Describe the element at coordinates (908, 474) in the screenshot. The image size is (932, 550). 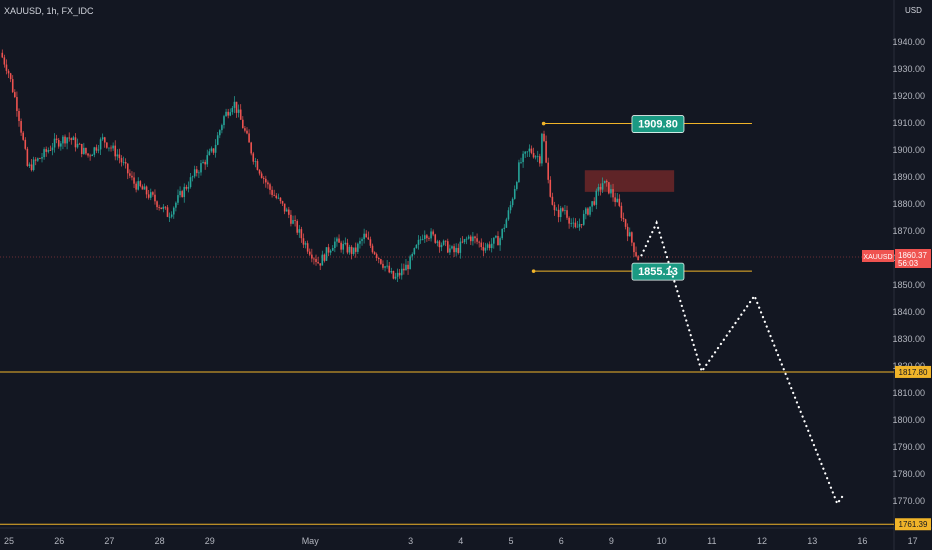
I see `y-tick-label: 1780.00` at that location.